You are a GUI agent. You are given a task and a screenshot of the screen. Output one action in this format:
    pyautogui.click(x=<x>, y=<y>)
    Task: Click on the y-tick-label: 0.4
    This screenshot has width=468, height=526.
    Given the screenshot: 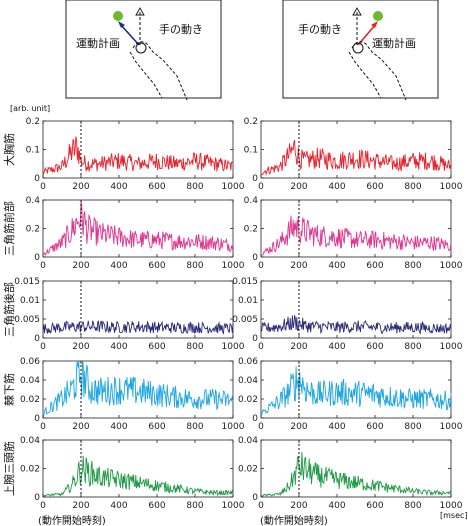 What is the action you would take?
    pyautogui.click(x=33, y=201)
    